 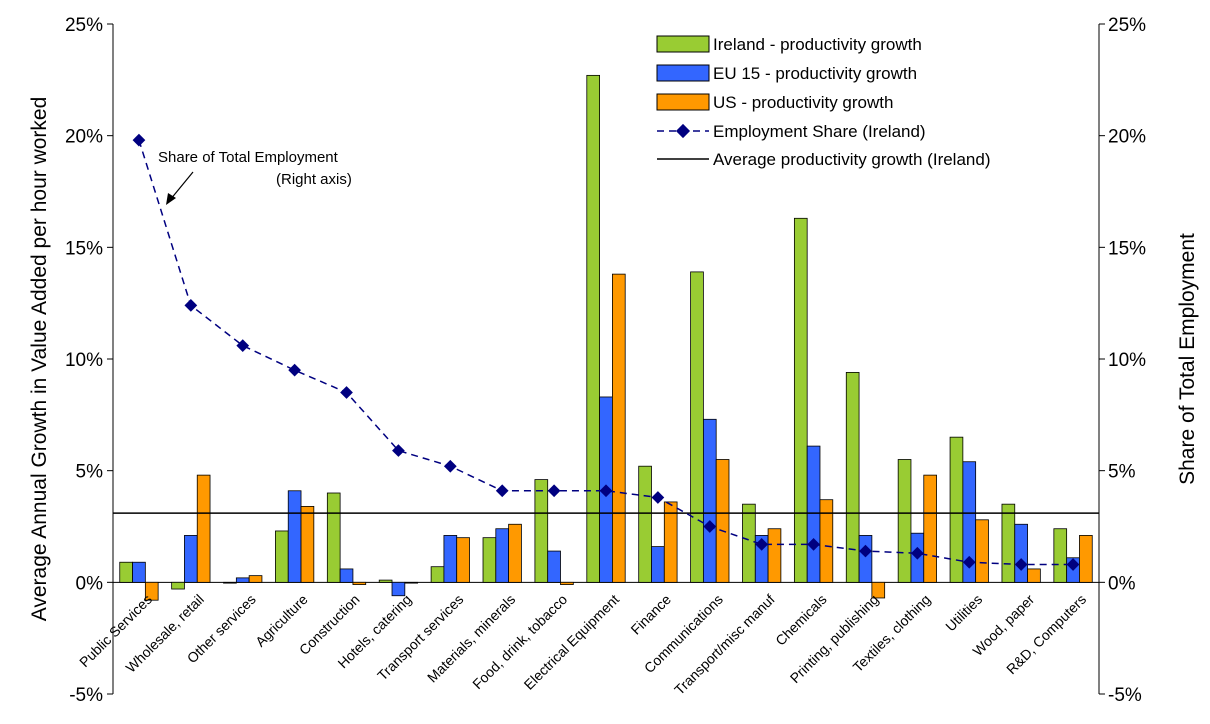 I want to click on legend-swatch-us, so click(x=683, y=102).